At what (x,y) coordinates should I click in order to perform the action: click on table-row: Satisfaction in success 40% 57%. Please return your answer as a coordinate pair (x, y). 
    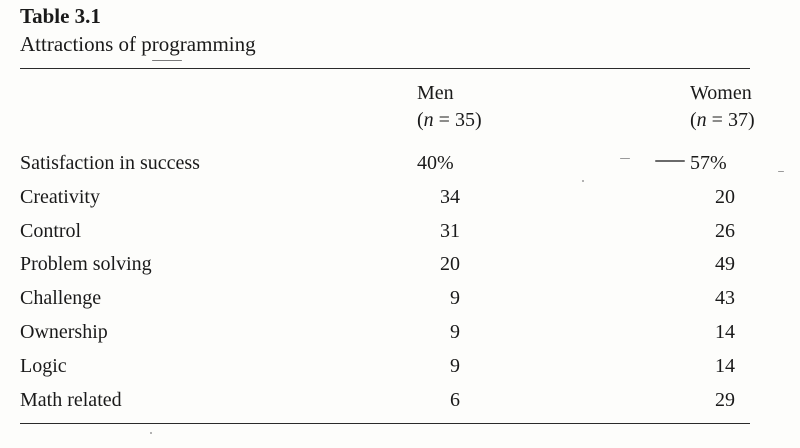
    Looking at the image, I should click on (400, 165).